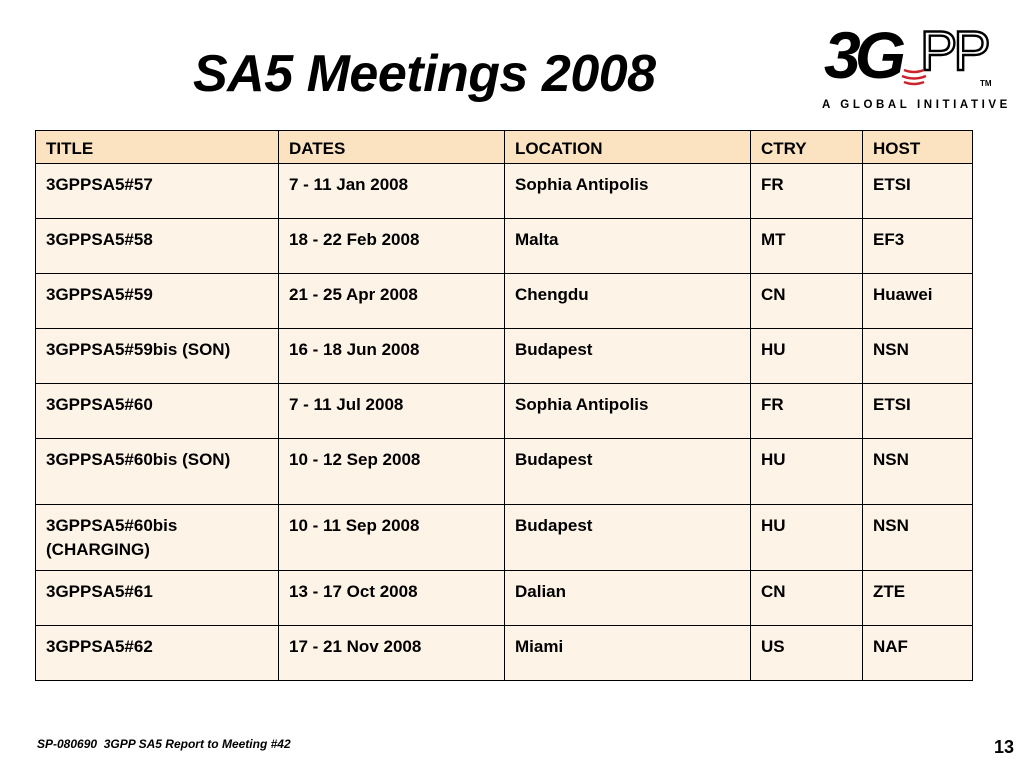 The width and height of the screenshot is (1024, 768). Describe the element at coordinates (391, 147) in the screenshot. I see `header-dates: DATES` at that location.